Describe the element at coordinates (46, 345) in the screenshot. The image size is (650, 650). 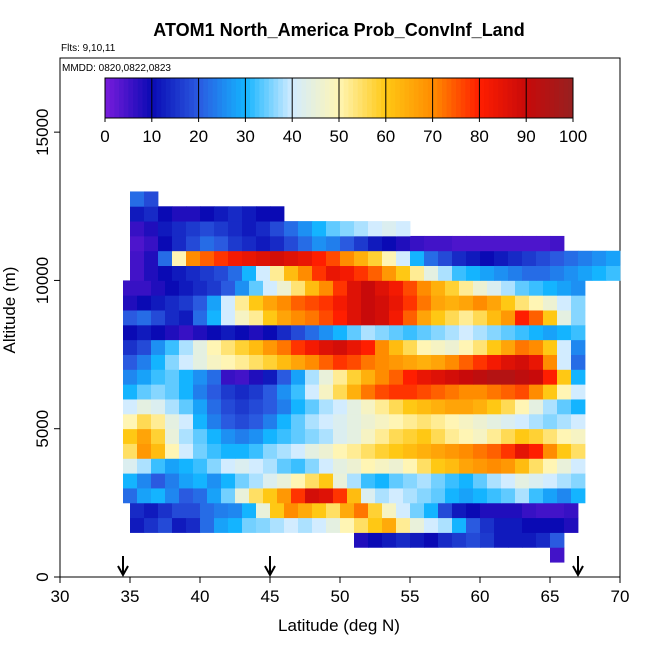
I see `y-axis: 0 5000 10000 15000` at that location.